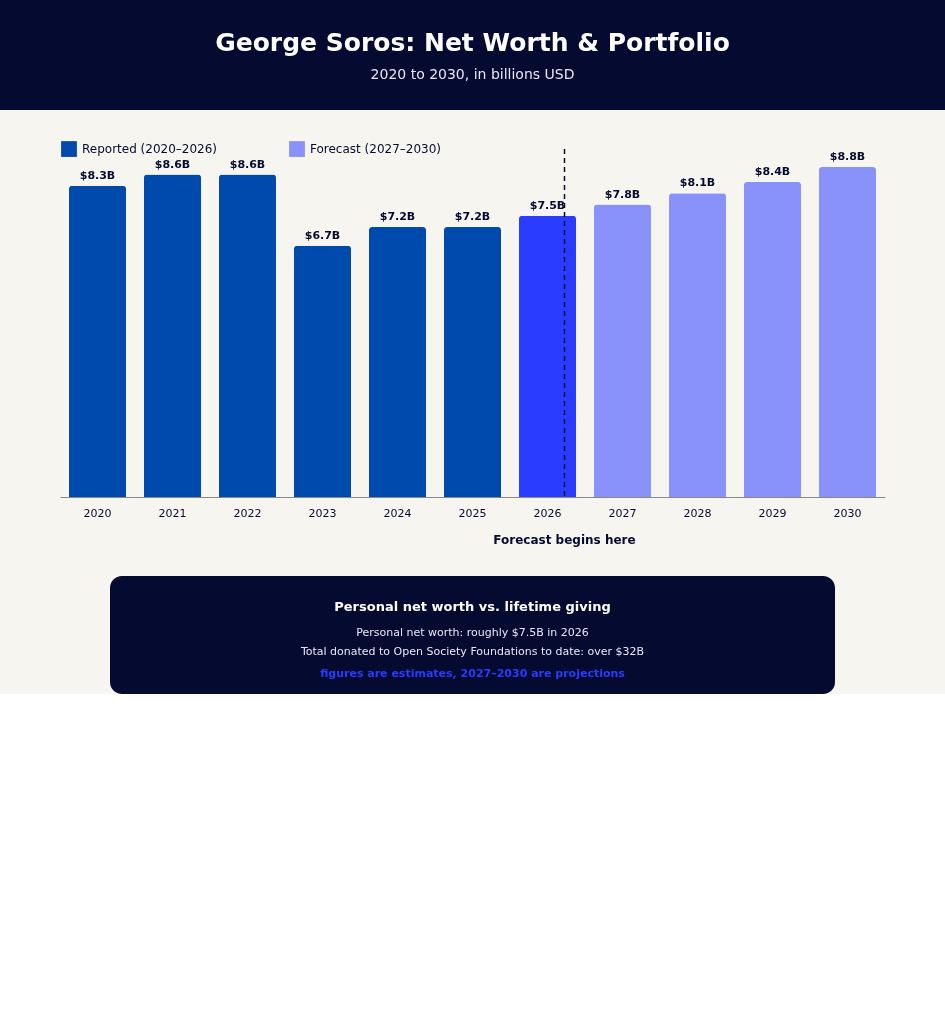 Image resolution: width=945 pixels, height=1024 pixels. Describe the element at coordinates (472, 74) in the screenshot. I see `chart-subtitle: 2020 to 2030, in billions USD` at that location.